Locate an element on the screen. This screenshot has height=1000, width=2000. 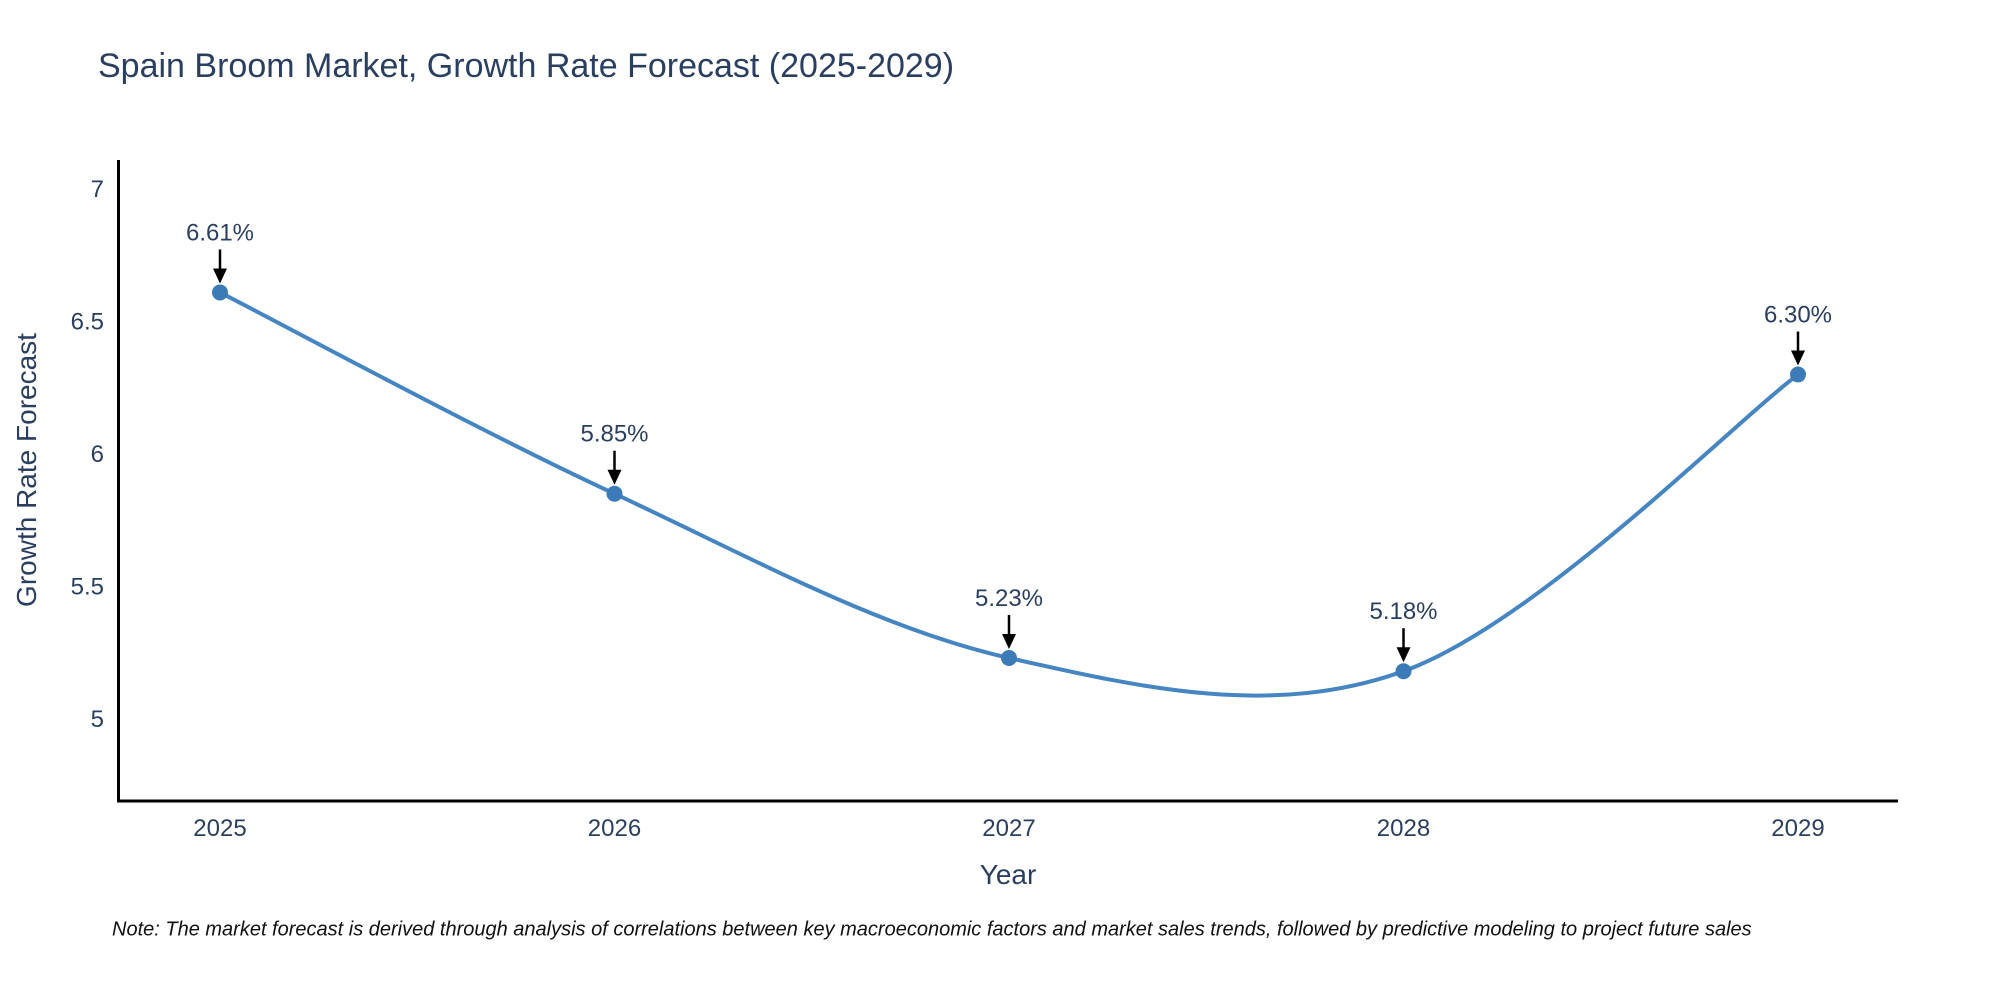
annotation-label: 5.18% is located at coordinates (1403, 611).